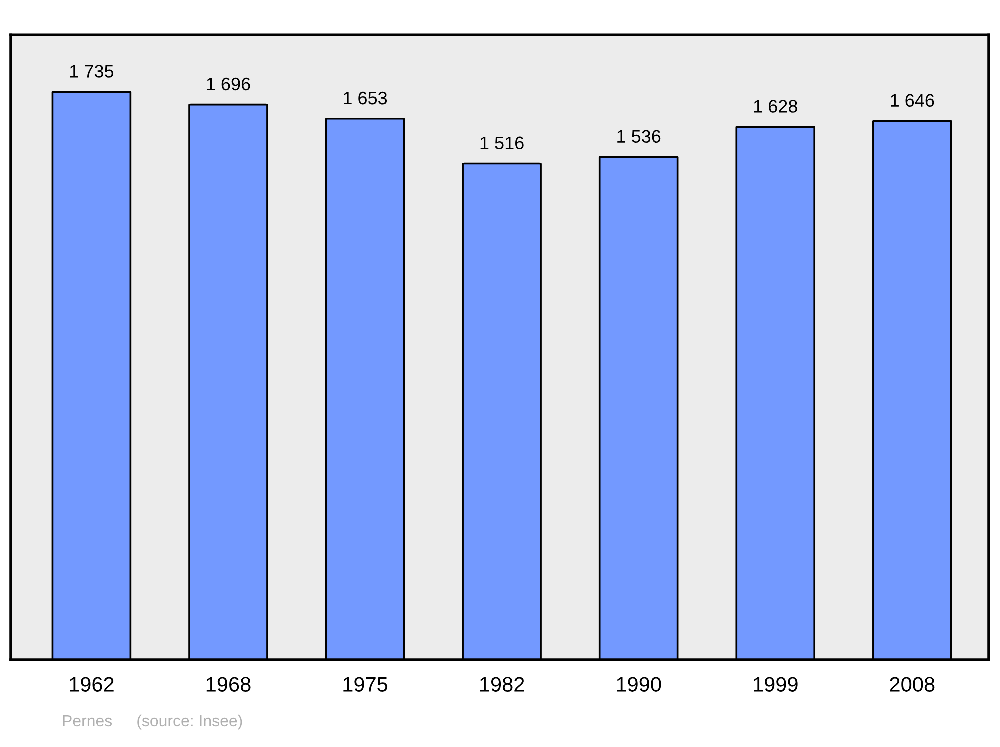 This screenshot has height=747, width=1000. What do you see at coordinates (776, 684) in the screenshot?
I see `x-tick-label: 1999` at bounding box center [776, 684].